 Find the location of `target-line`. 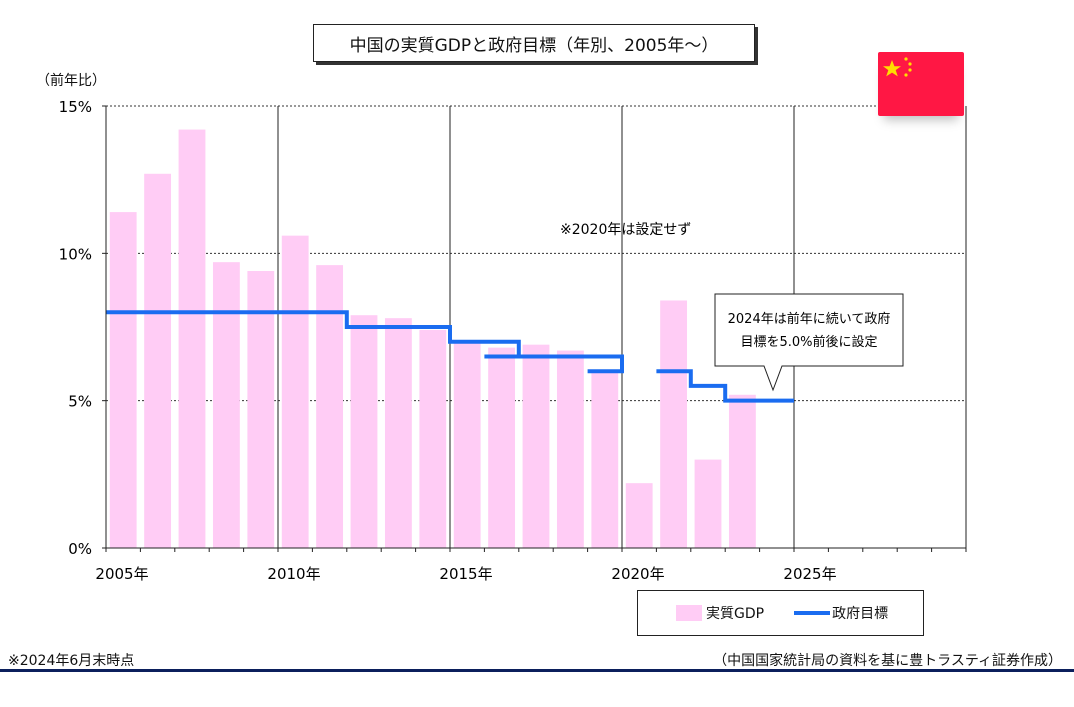

target-line is located at coordinates (450, 356).